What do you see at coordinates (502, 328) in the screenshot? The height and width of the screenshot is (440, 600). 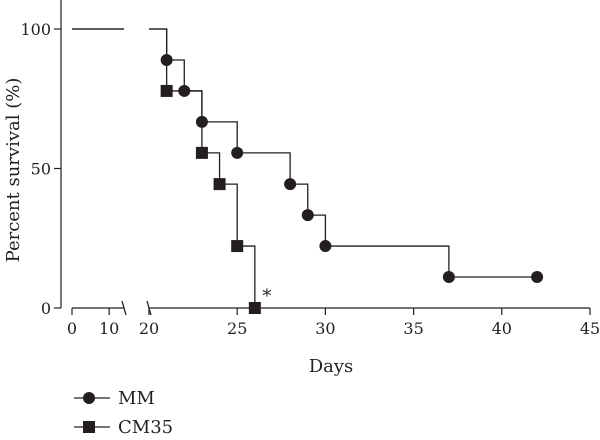 I see `x-tick-label: 40` at bounding box center [502, 328].